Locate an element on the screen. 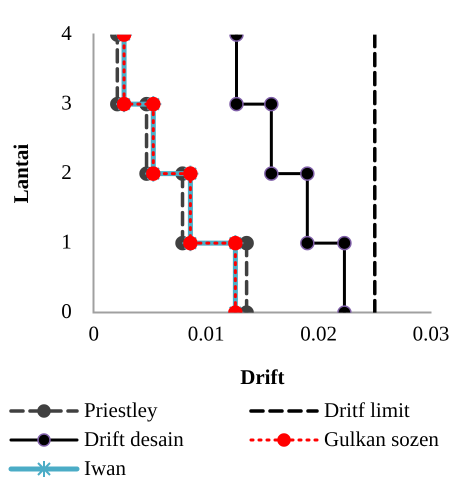  y-tick-label: 4 is located at coordinates (66, 33).